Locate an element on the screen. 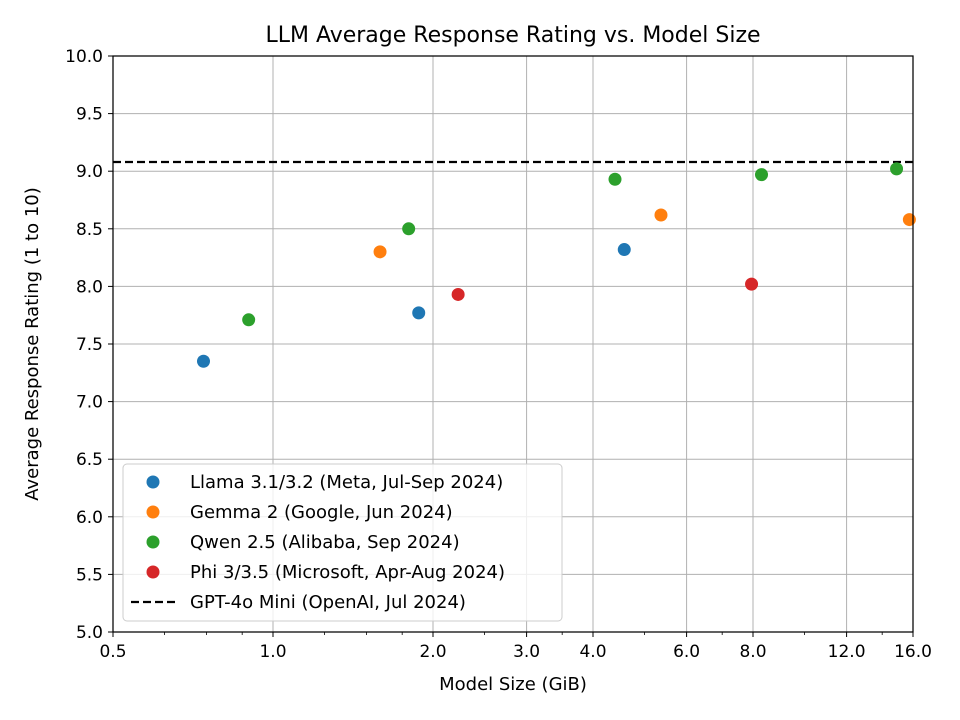  x-tick-label: 6.0 is located at coordinates (686, 652).